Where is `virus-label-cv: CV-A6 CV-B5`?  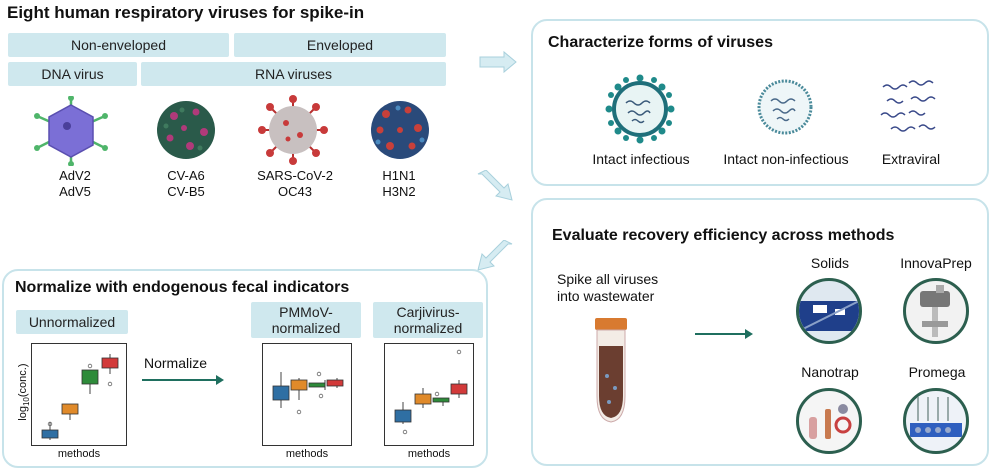
virus-label-cv: CV-A6 CV-B5 is located at coordinates (186, 183).